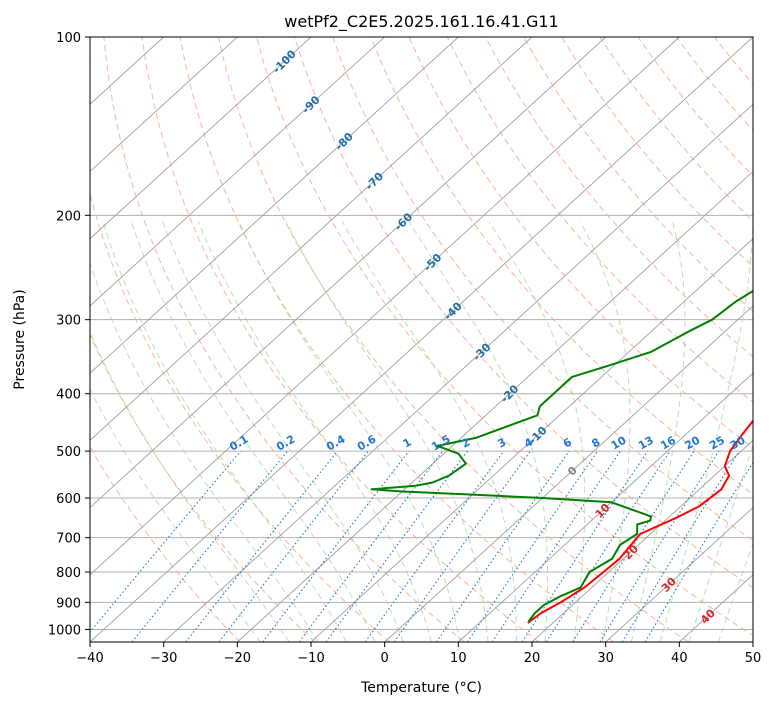 This screenshot has height=708, width=775. What do you see at coordinates (619, 442) in the screenshot?
I see `mixing-ratio-label: 10` at bounding box center [619, 442].